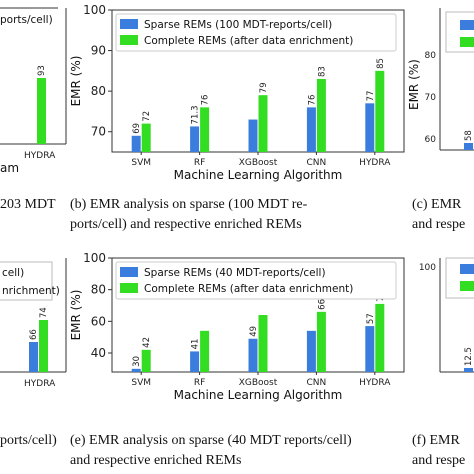 The image size is (474, 474). Describe the element at coordinates (33, 357) in the screenshot. I see `bar-hydra-sparse` at that location.